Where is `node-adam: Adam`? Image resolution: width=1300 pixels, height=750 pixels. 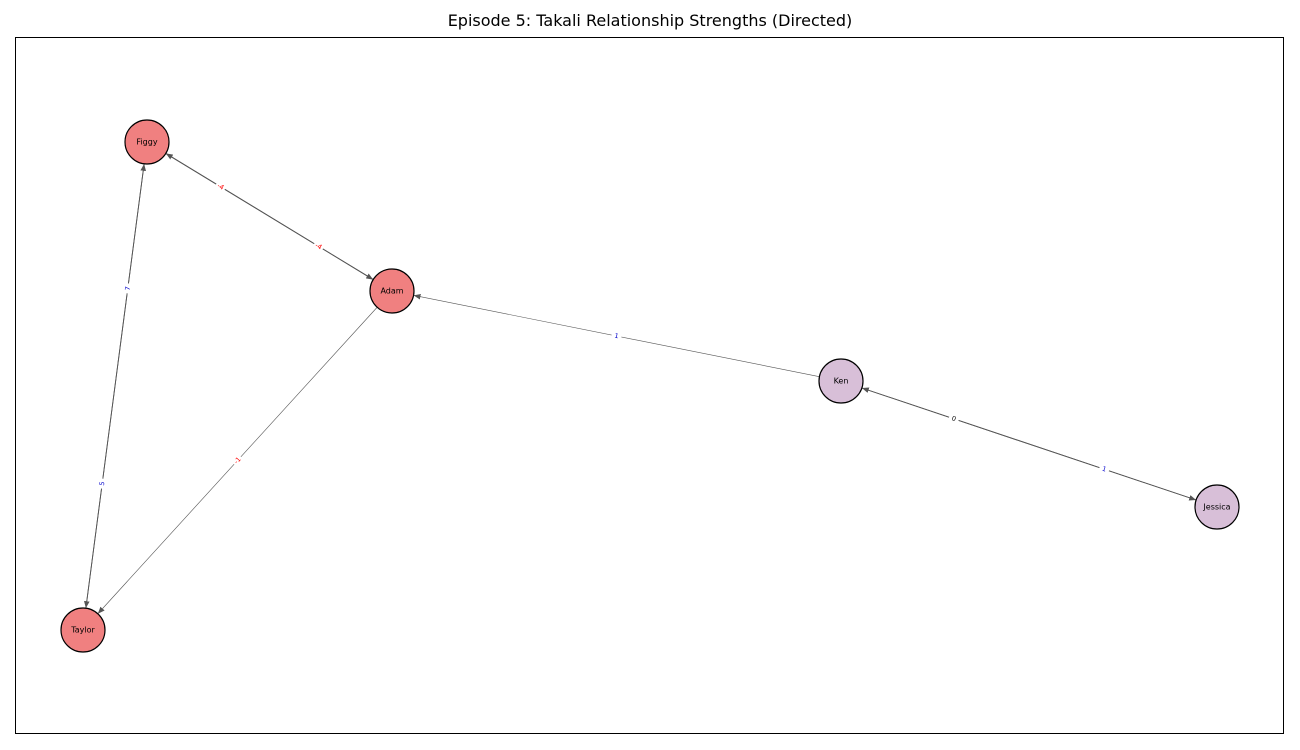 node-adam: Adam is located at coordinates (392, 291).